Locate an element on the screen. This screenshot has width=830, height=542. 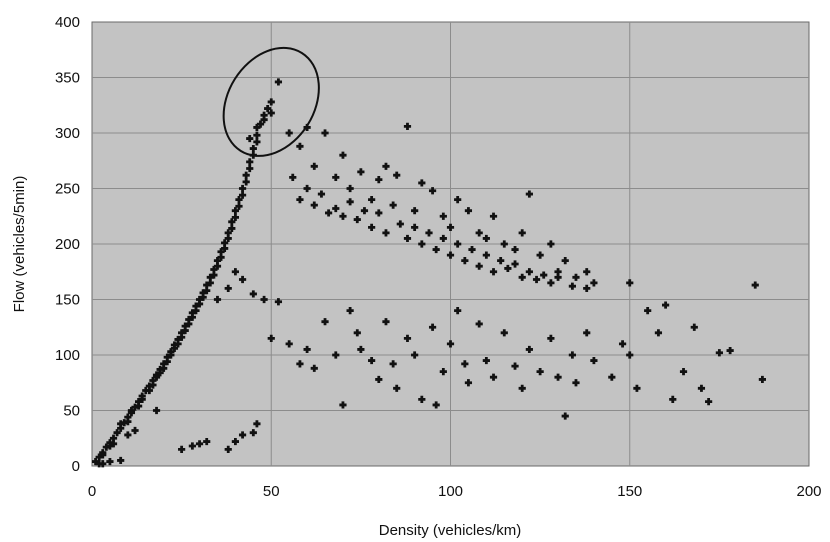
x-tick-label: 150 is located at coordinates (629, 491).